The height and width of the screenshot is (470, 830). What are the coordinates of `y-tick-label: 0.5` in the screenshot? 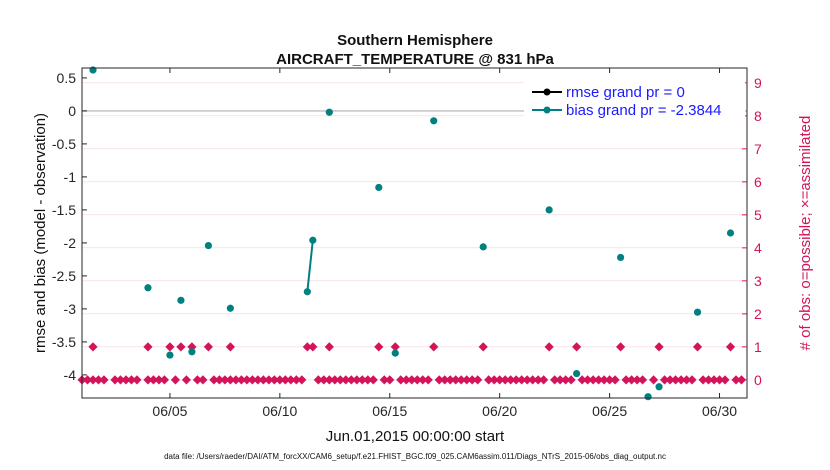 It's located at (67, 78).